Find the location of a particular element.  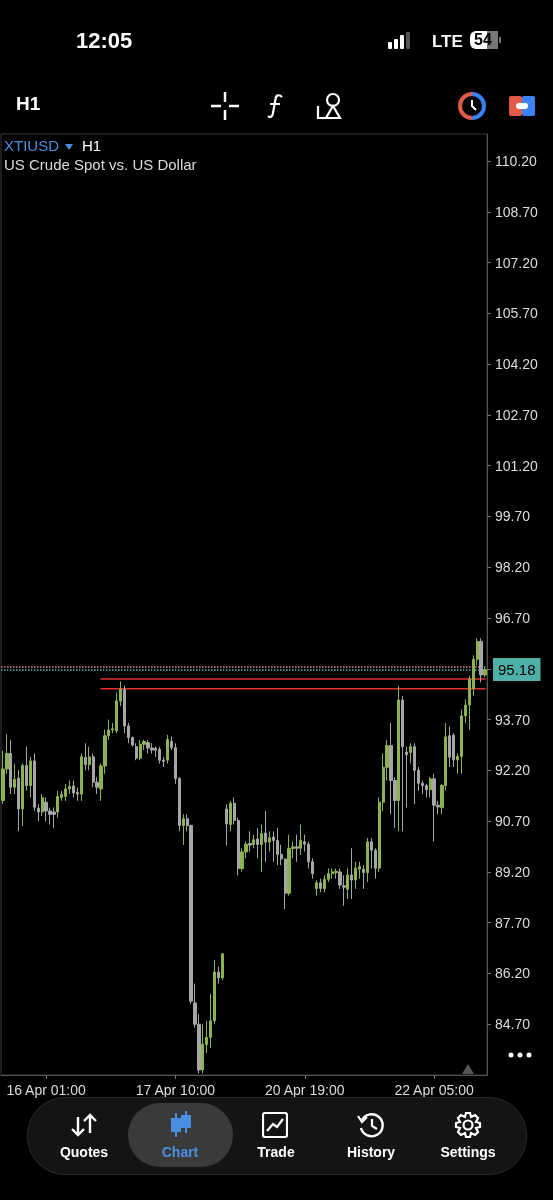

y-tick-label: 99.70 is located at coordinates (513, 516).